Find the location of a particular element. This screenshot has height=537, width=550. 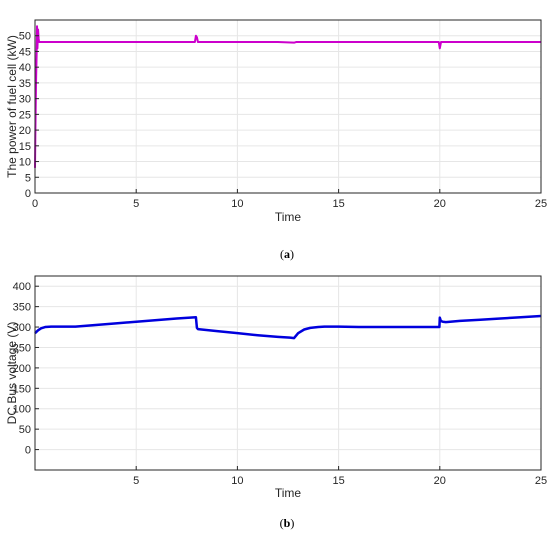

panel-a-caption: (a) is located at coordinates (287, 254).